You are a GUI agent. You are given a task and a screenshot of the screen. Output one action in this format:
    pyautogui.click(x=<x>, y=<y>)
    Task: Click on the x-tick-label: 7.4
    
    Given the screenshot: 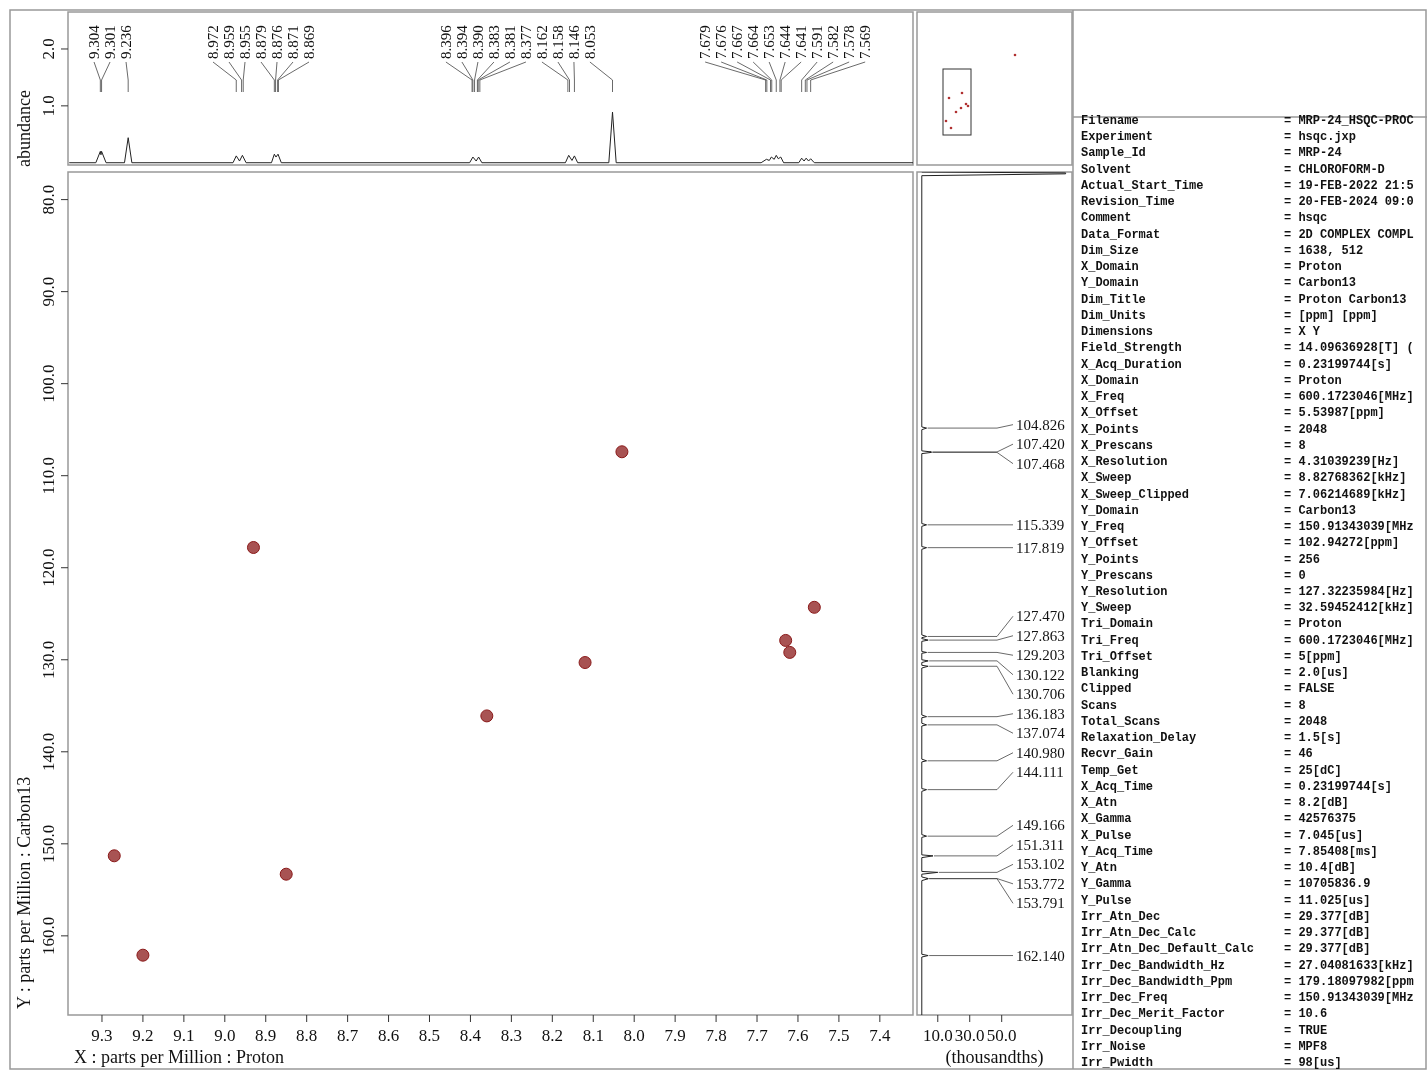 What is the action you would take?
    pyautogui.click(x=880, y=1035)
    